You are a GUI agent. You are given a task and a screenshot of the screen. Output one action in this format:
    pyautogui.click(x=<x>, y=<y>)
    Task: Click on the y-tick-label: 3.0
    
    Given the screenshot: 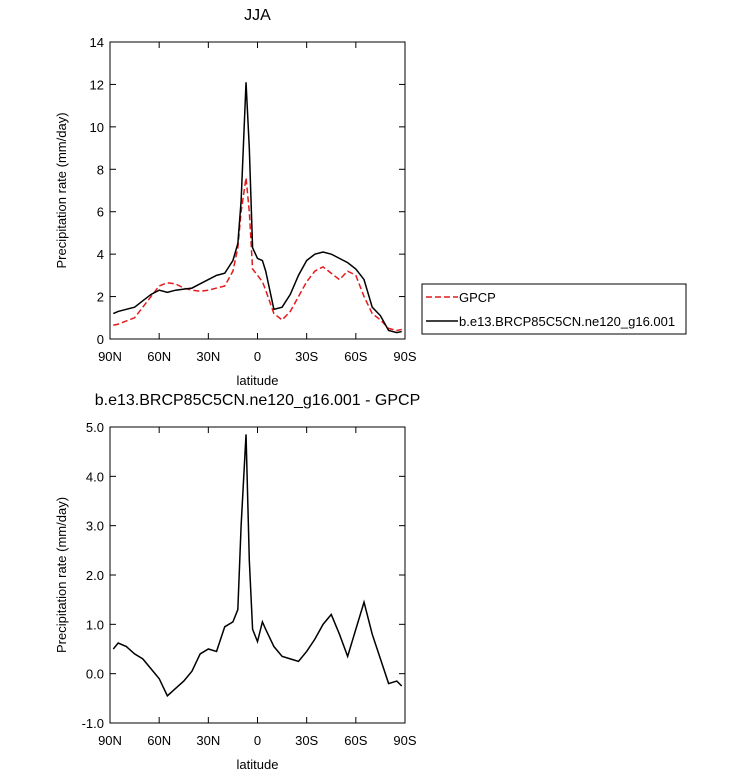 What is the action you would take?
    pyautogui.click(x=95, y=526)
    